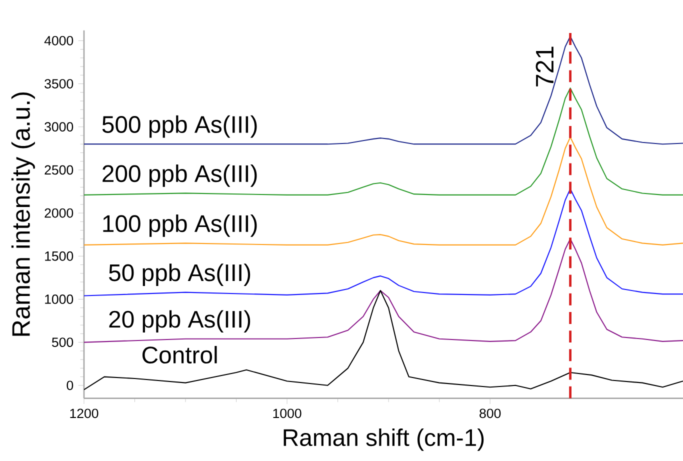  What do you see at coordinates (59, 127) in the screenshot?
I see `y-tick-label: 3000` at bounding box center [59, 127].